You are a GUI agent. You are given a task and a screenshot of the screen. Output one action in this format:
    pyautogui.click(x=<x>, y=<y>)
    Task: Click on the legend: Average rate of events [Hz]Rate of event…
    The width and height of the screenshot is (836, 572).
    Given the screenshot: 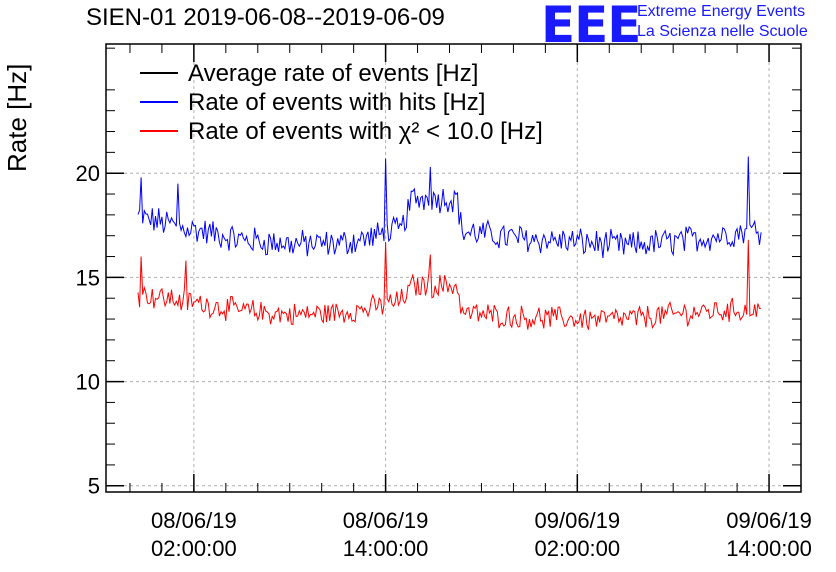 What is the action you would take?
    pyautogui.click(x=341, y=102)
    